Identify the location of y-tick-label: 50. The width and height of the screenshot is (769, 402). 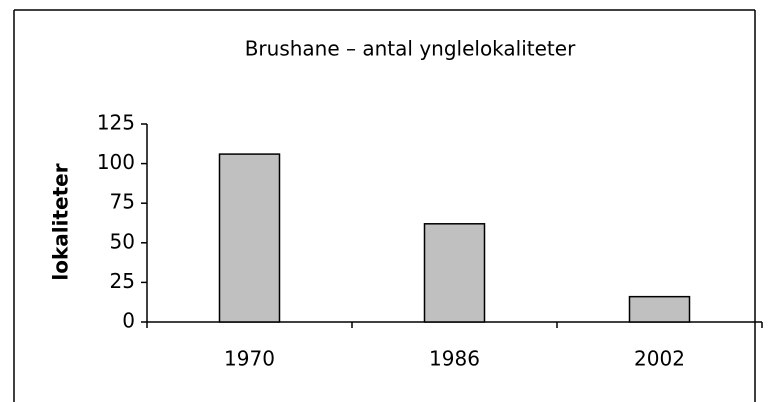
(122, 241).